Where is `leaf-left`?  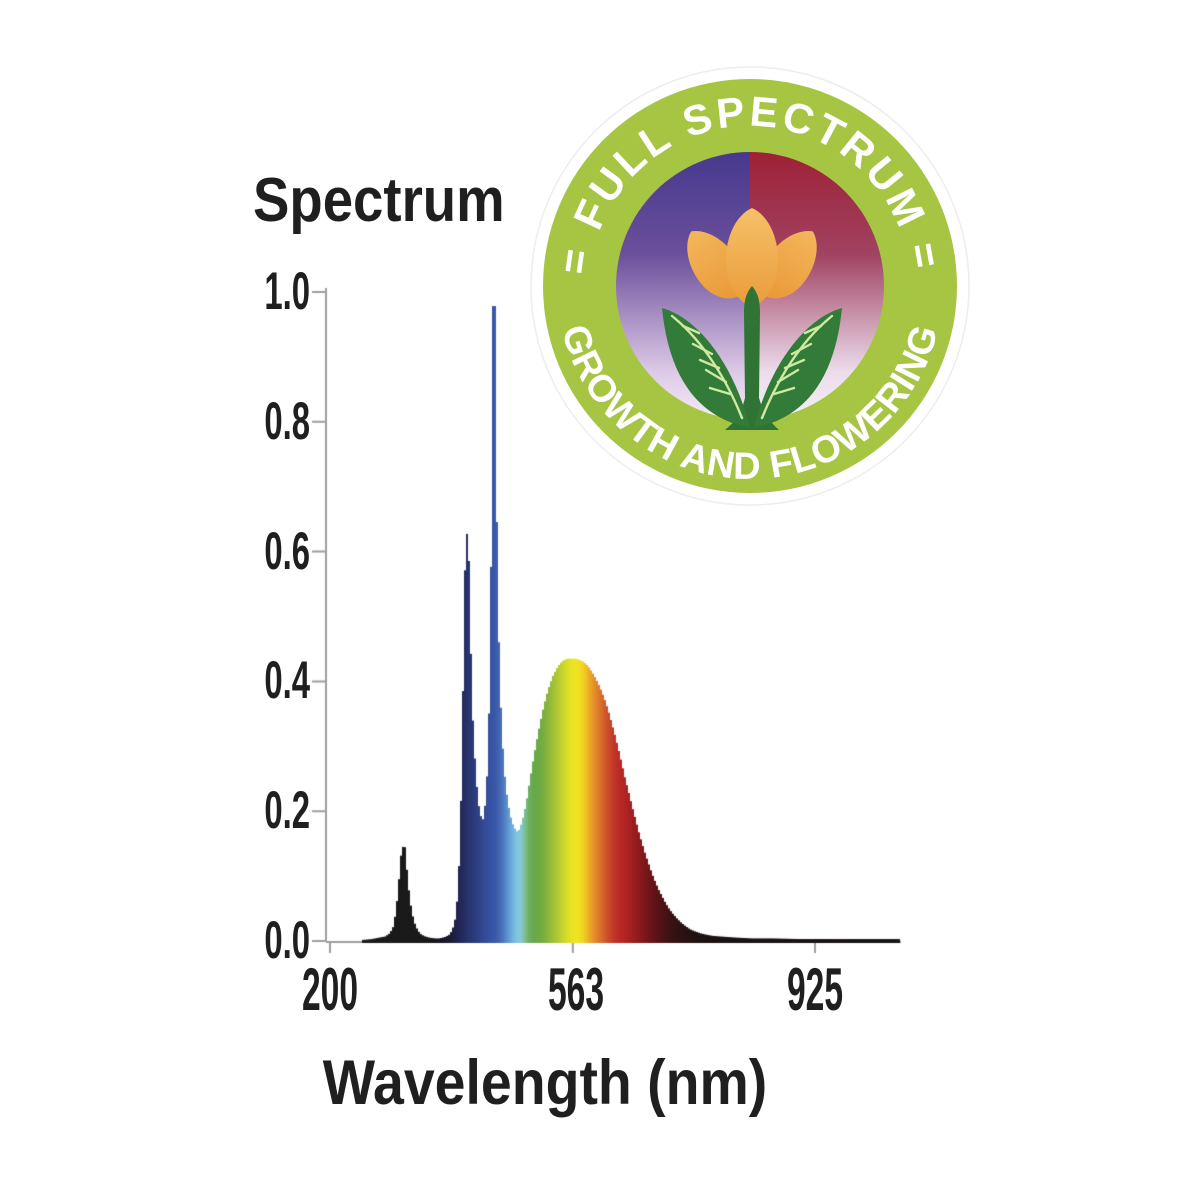
leaf-left is located at coordinates (706, 368).